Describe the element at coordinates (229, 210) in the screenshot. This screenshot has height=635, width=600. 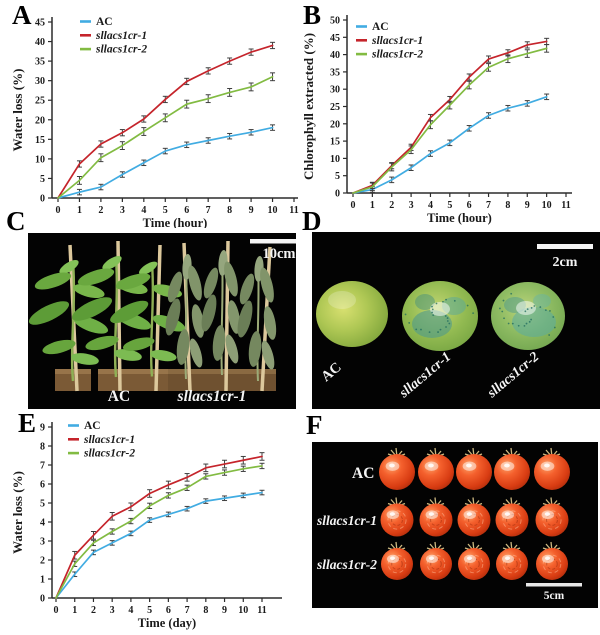
I see `x-tick-label: 8` at that location.